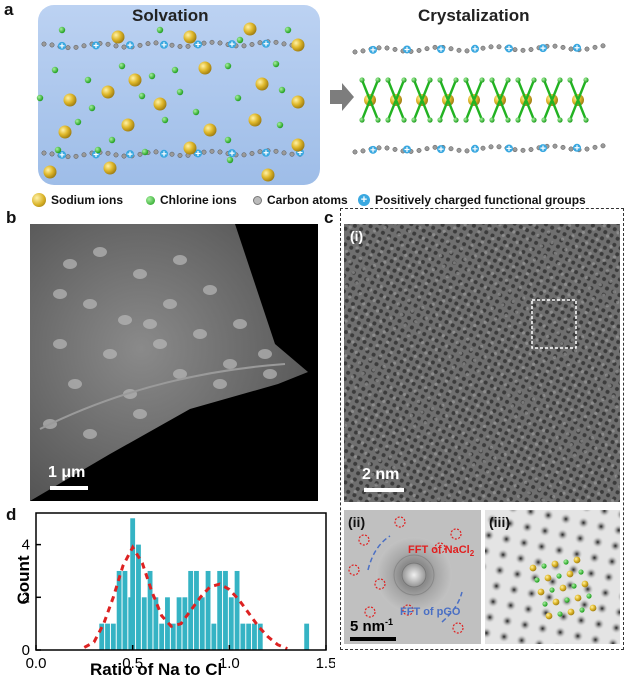  Describe the element at coordinates (472, 200) in the screenshot. I see `legend-positive-groups: + Positively charged functional groups` at that location.